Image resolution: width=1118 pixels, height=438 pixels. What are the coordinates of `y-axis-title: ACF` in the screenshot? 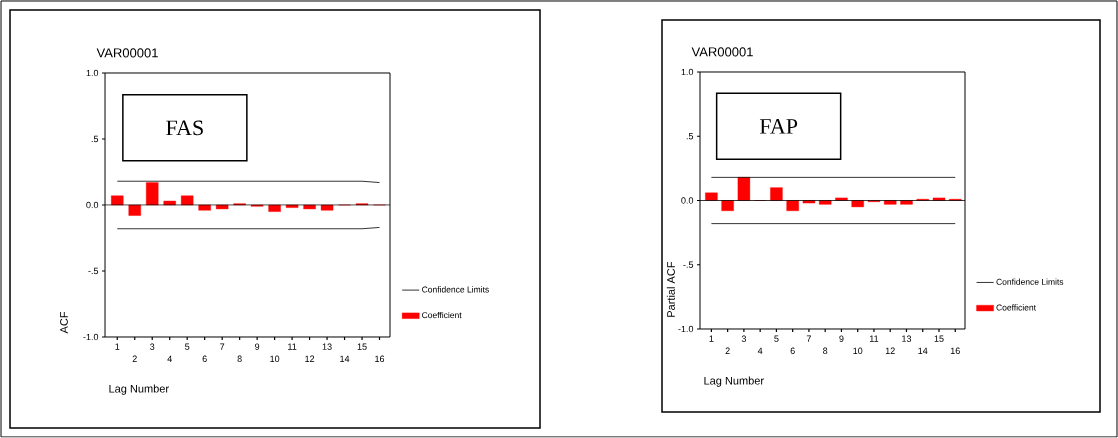 It's located at (64, 322).